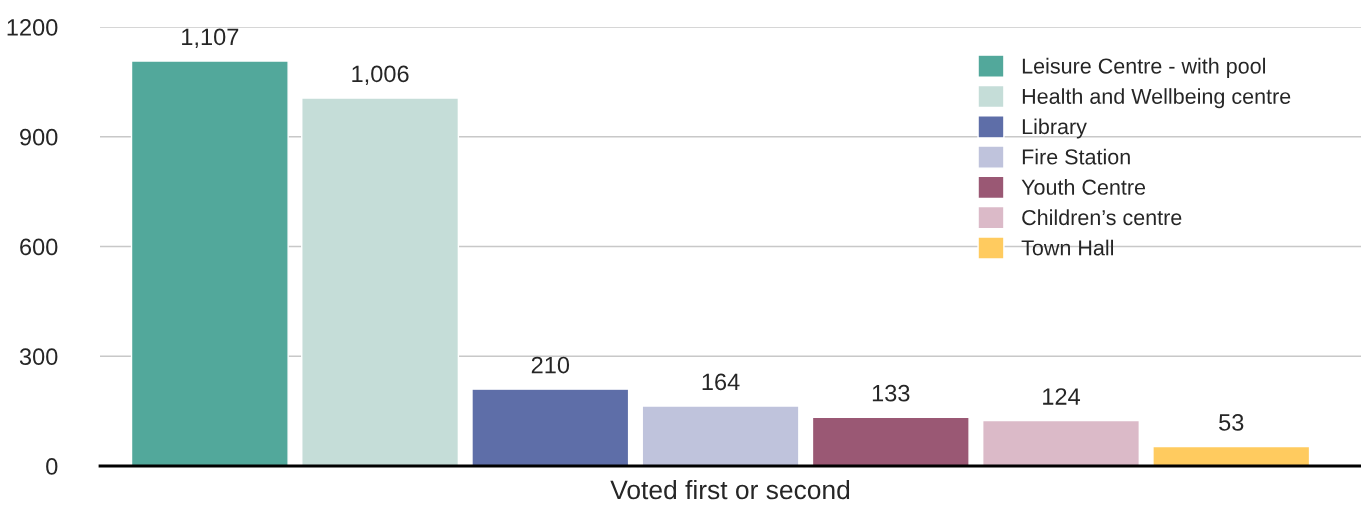  I want to click on legend-label: Library, so click(1054, 128).